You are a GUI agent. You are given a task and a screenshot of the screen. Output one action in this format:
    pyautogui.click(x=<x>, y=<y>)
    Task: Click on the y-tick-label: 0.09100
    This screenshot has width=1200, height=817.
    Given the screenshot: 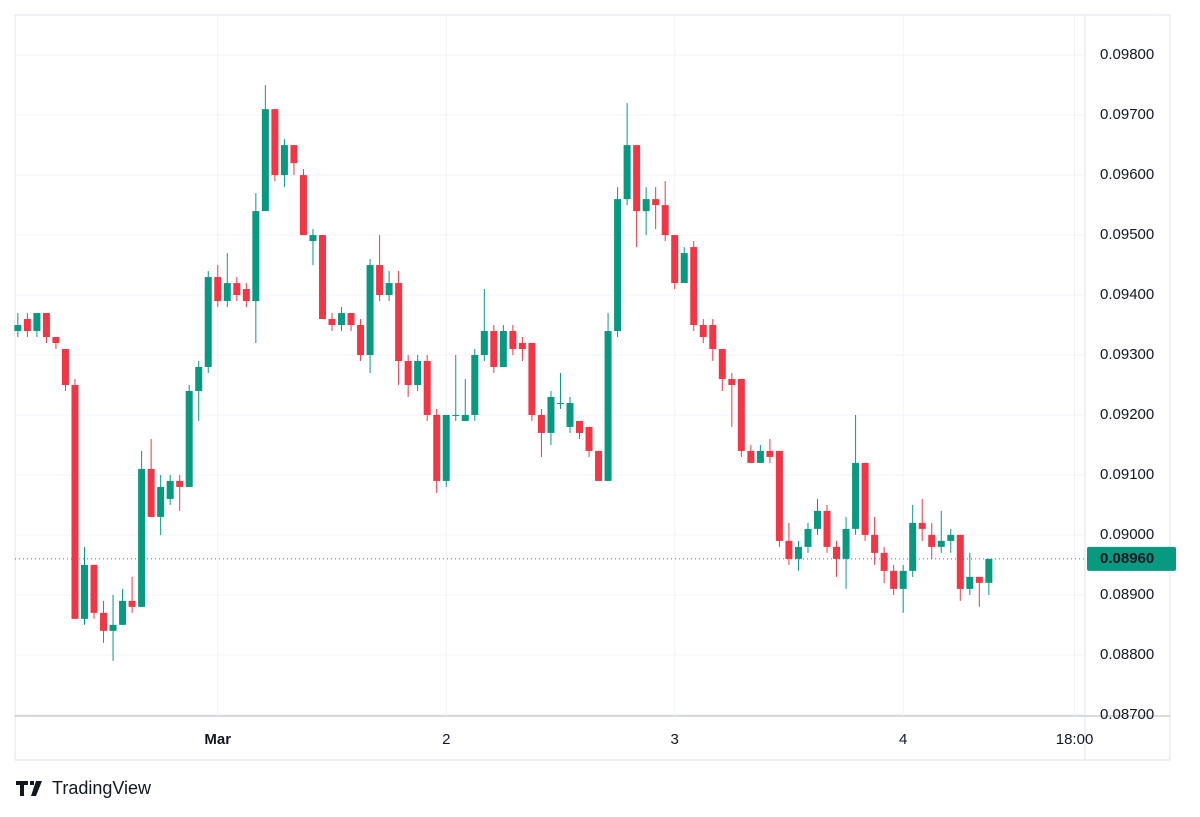 What is the action you would take?
    pyautogui.click(x=1127, y=474)
    